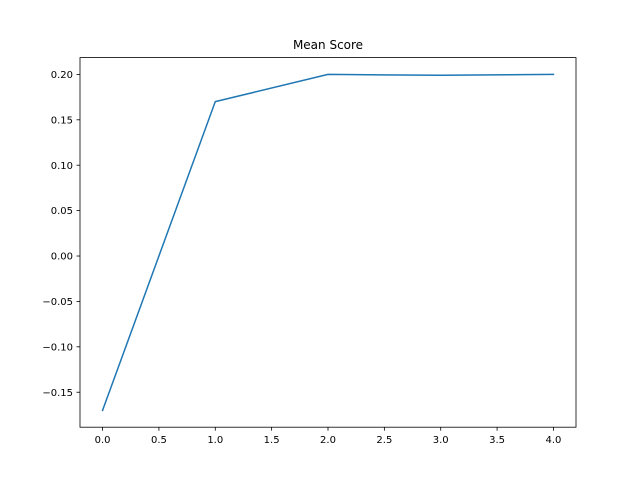  I want to click on x-tick-label: 0.0, so click(103, 440).